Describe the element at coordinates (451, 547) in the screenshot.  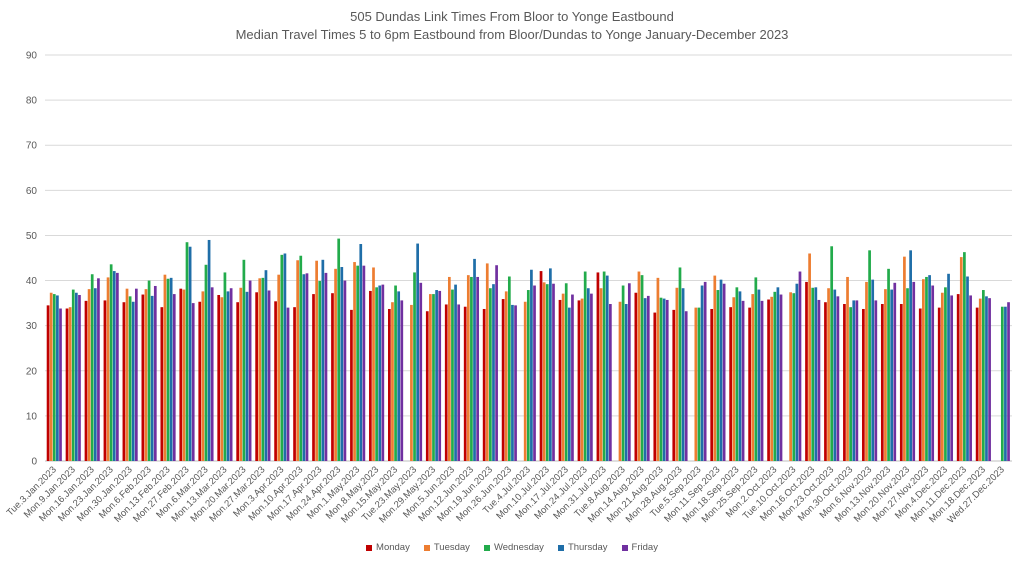
I see `legend-label: Tuesday` at that location.